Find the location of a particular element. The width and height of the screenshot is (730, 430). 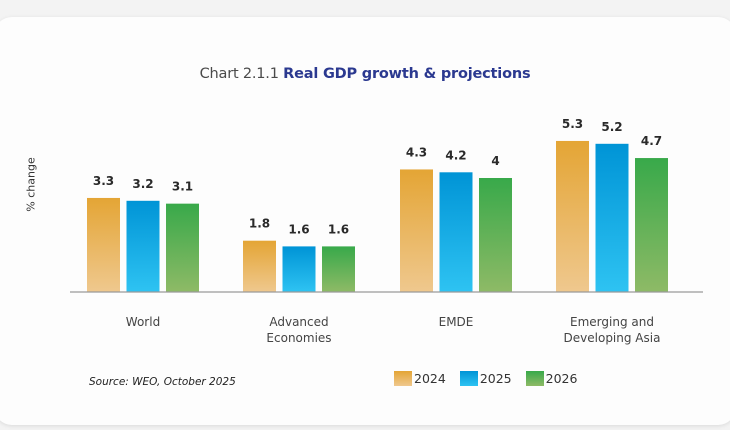

legend-label-2024: 2024 is located at coordinates (430, 378).